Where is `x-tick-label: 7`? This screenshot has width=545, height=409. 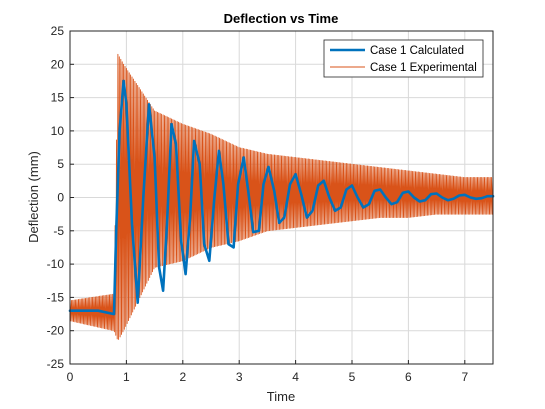
x-tick-label: 7 is located at coordinates (464, 377).